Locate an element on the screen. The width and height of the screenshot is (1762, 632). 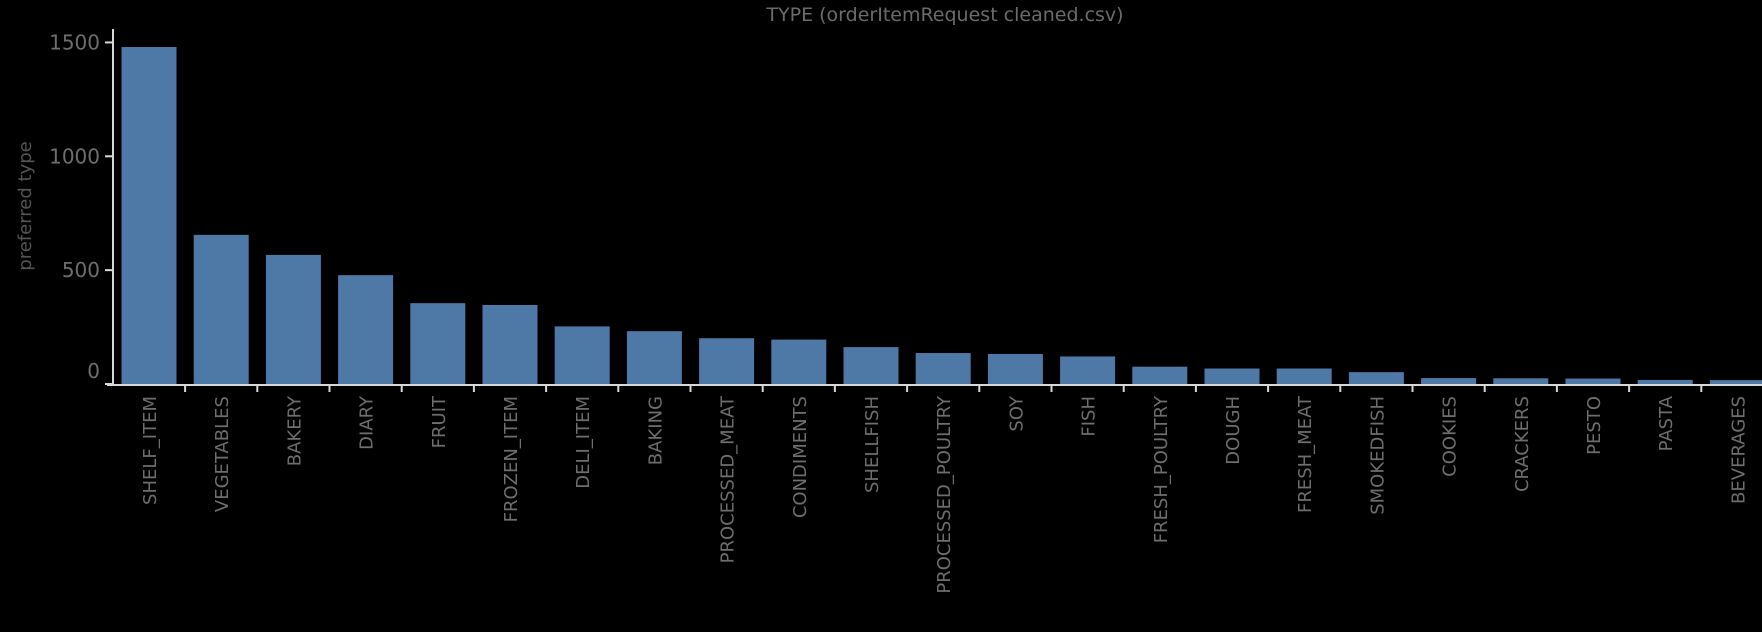
x-tick-label: SHELF_ITEM is located at coordinates (150, 450).